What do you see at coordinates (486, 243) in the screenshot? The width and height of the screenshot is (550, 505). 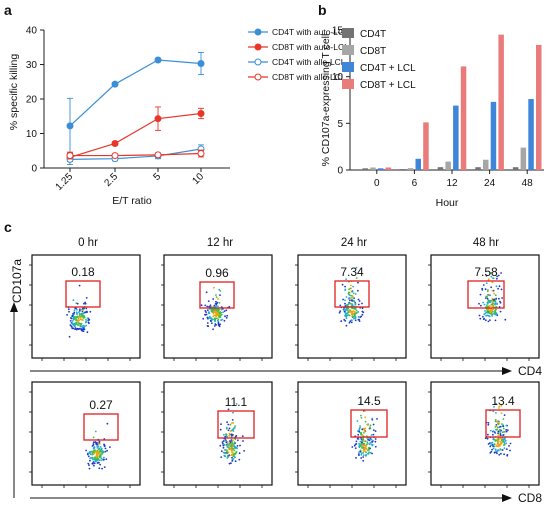 I see `flow-timepoint-3: 48 hr` at bounding box center [486, 243].